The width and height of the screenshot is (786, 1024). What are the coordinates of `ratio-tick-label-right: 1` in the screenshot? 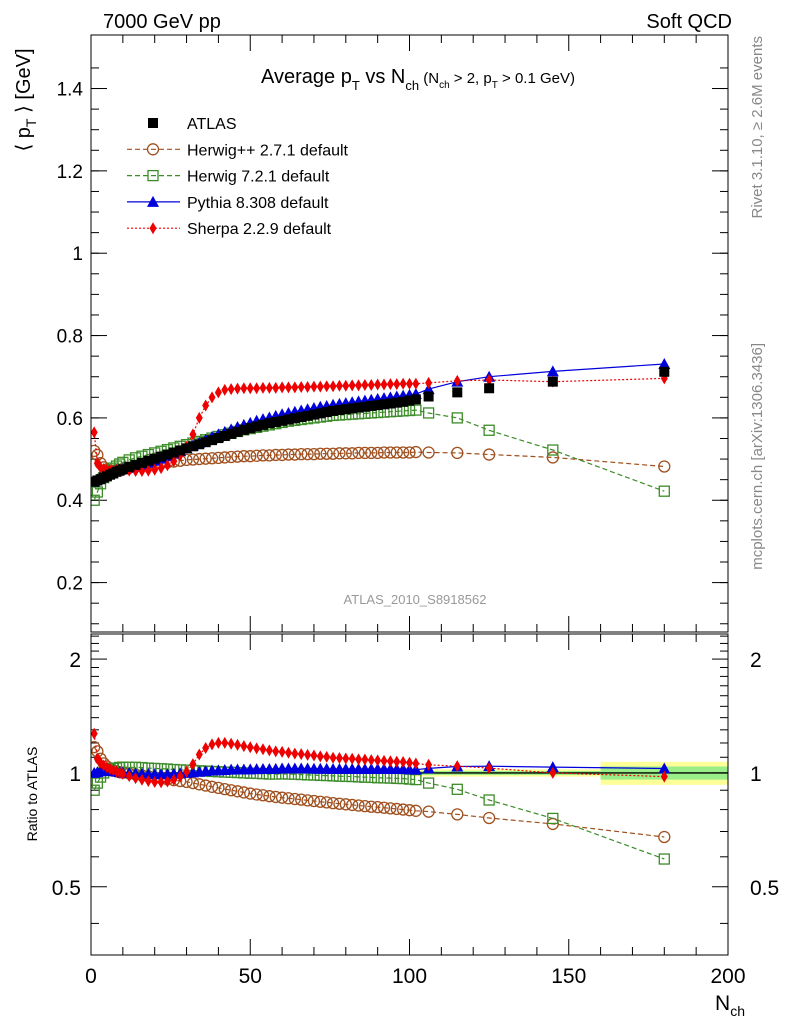 It's located at (756, 774).